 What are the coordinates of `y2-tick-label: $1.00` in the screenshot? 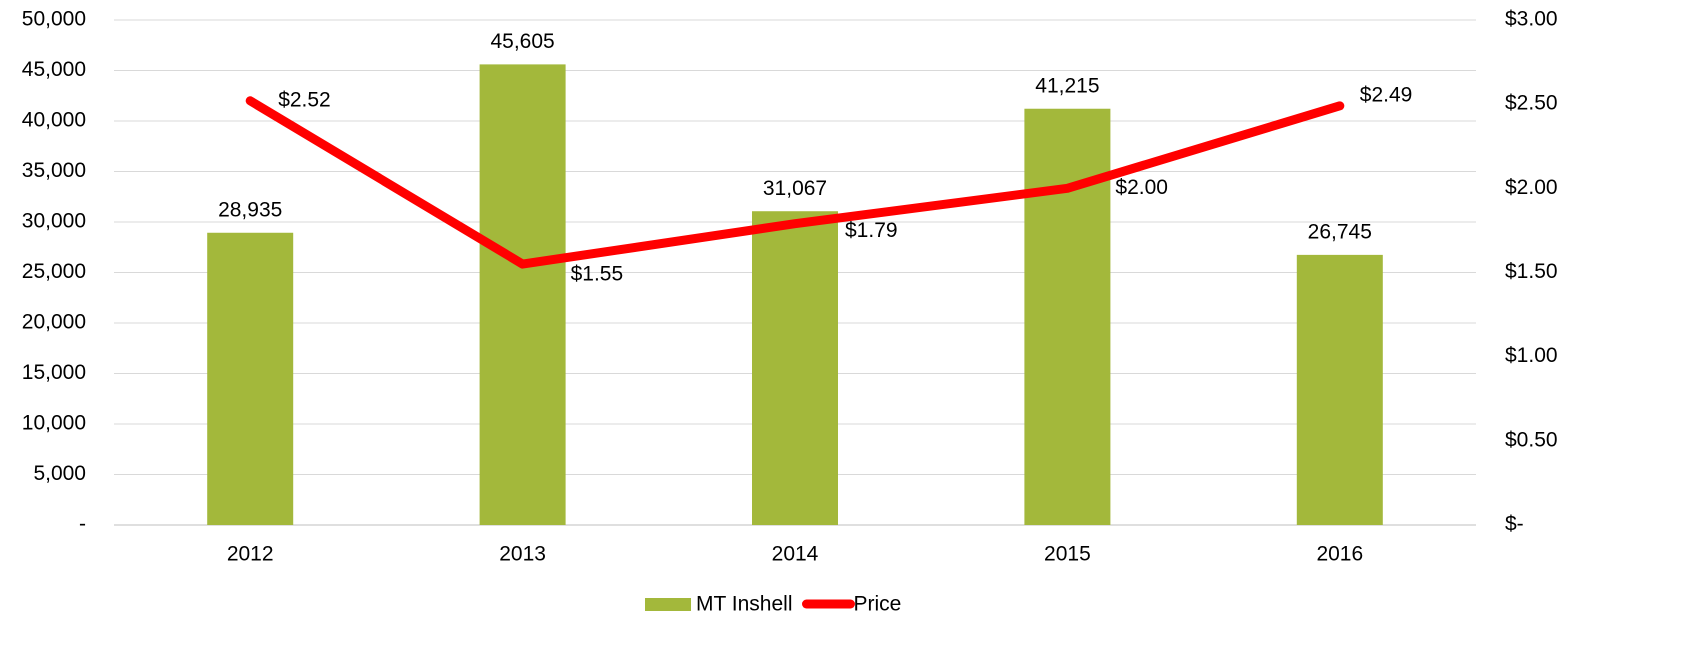 It's located at (1531, 355).